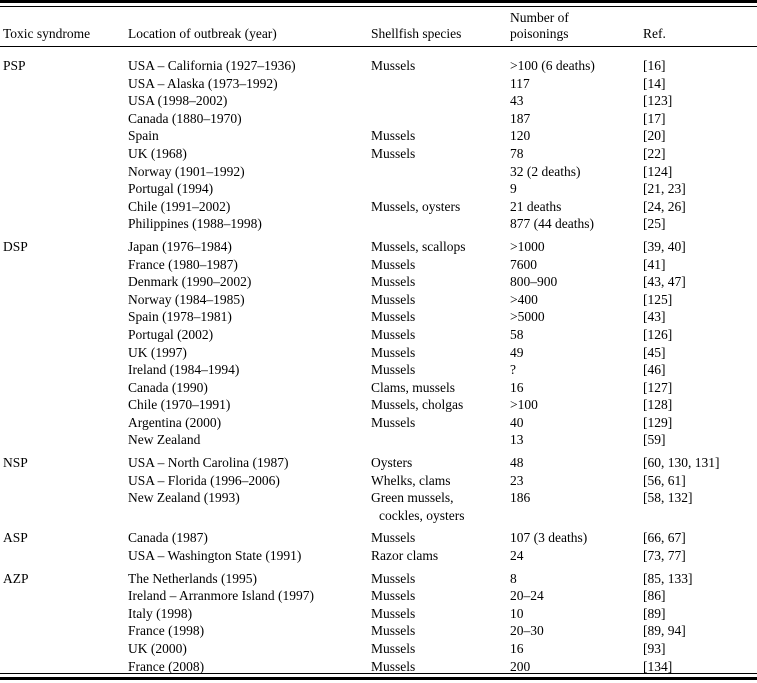 Image resolution: width=757 pixels, height=683 pixels. I want to click on cell-ref: [126], so click(658, 334).